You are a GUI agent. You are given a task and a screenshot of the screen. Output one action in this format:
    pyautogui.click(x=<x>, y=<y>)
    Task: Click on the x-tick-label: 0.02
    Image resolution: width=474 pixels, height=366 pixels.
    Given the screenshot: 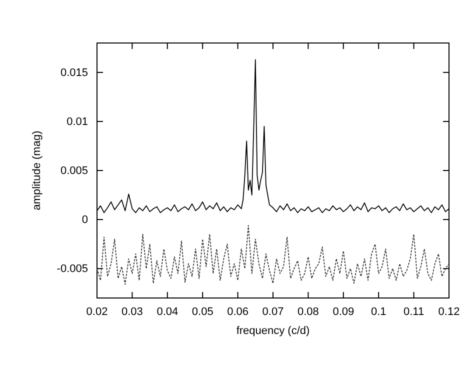 What is the action you would take?
    pyautogui.click(x=97, y=312)
    